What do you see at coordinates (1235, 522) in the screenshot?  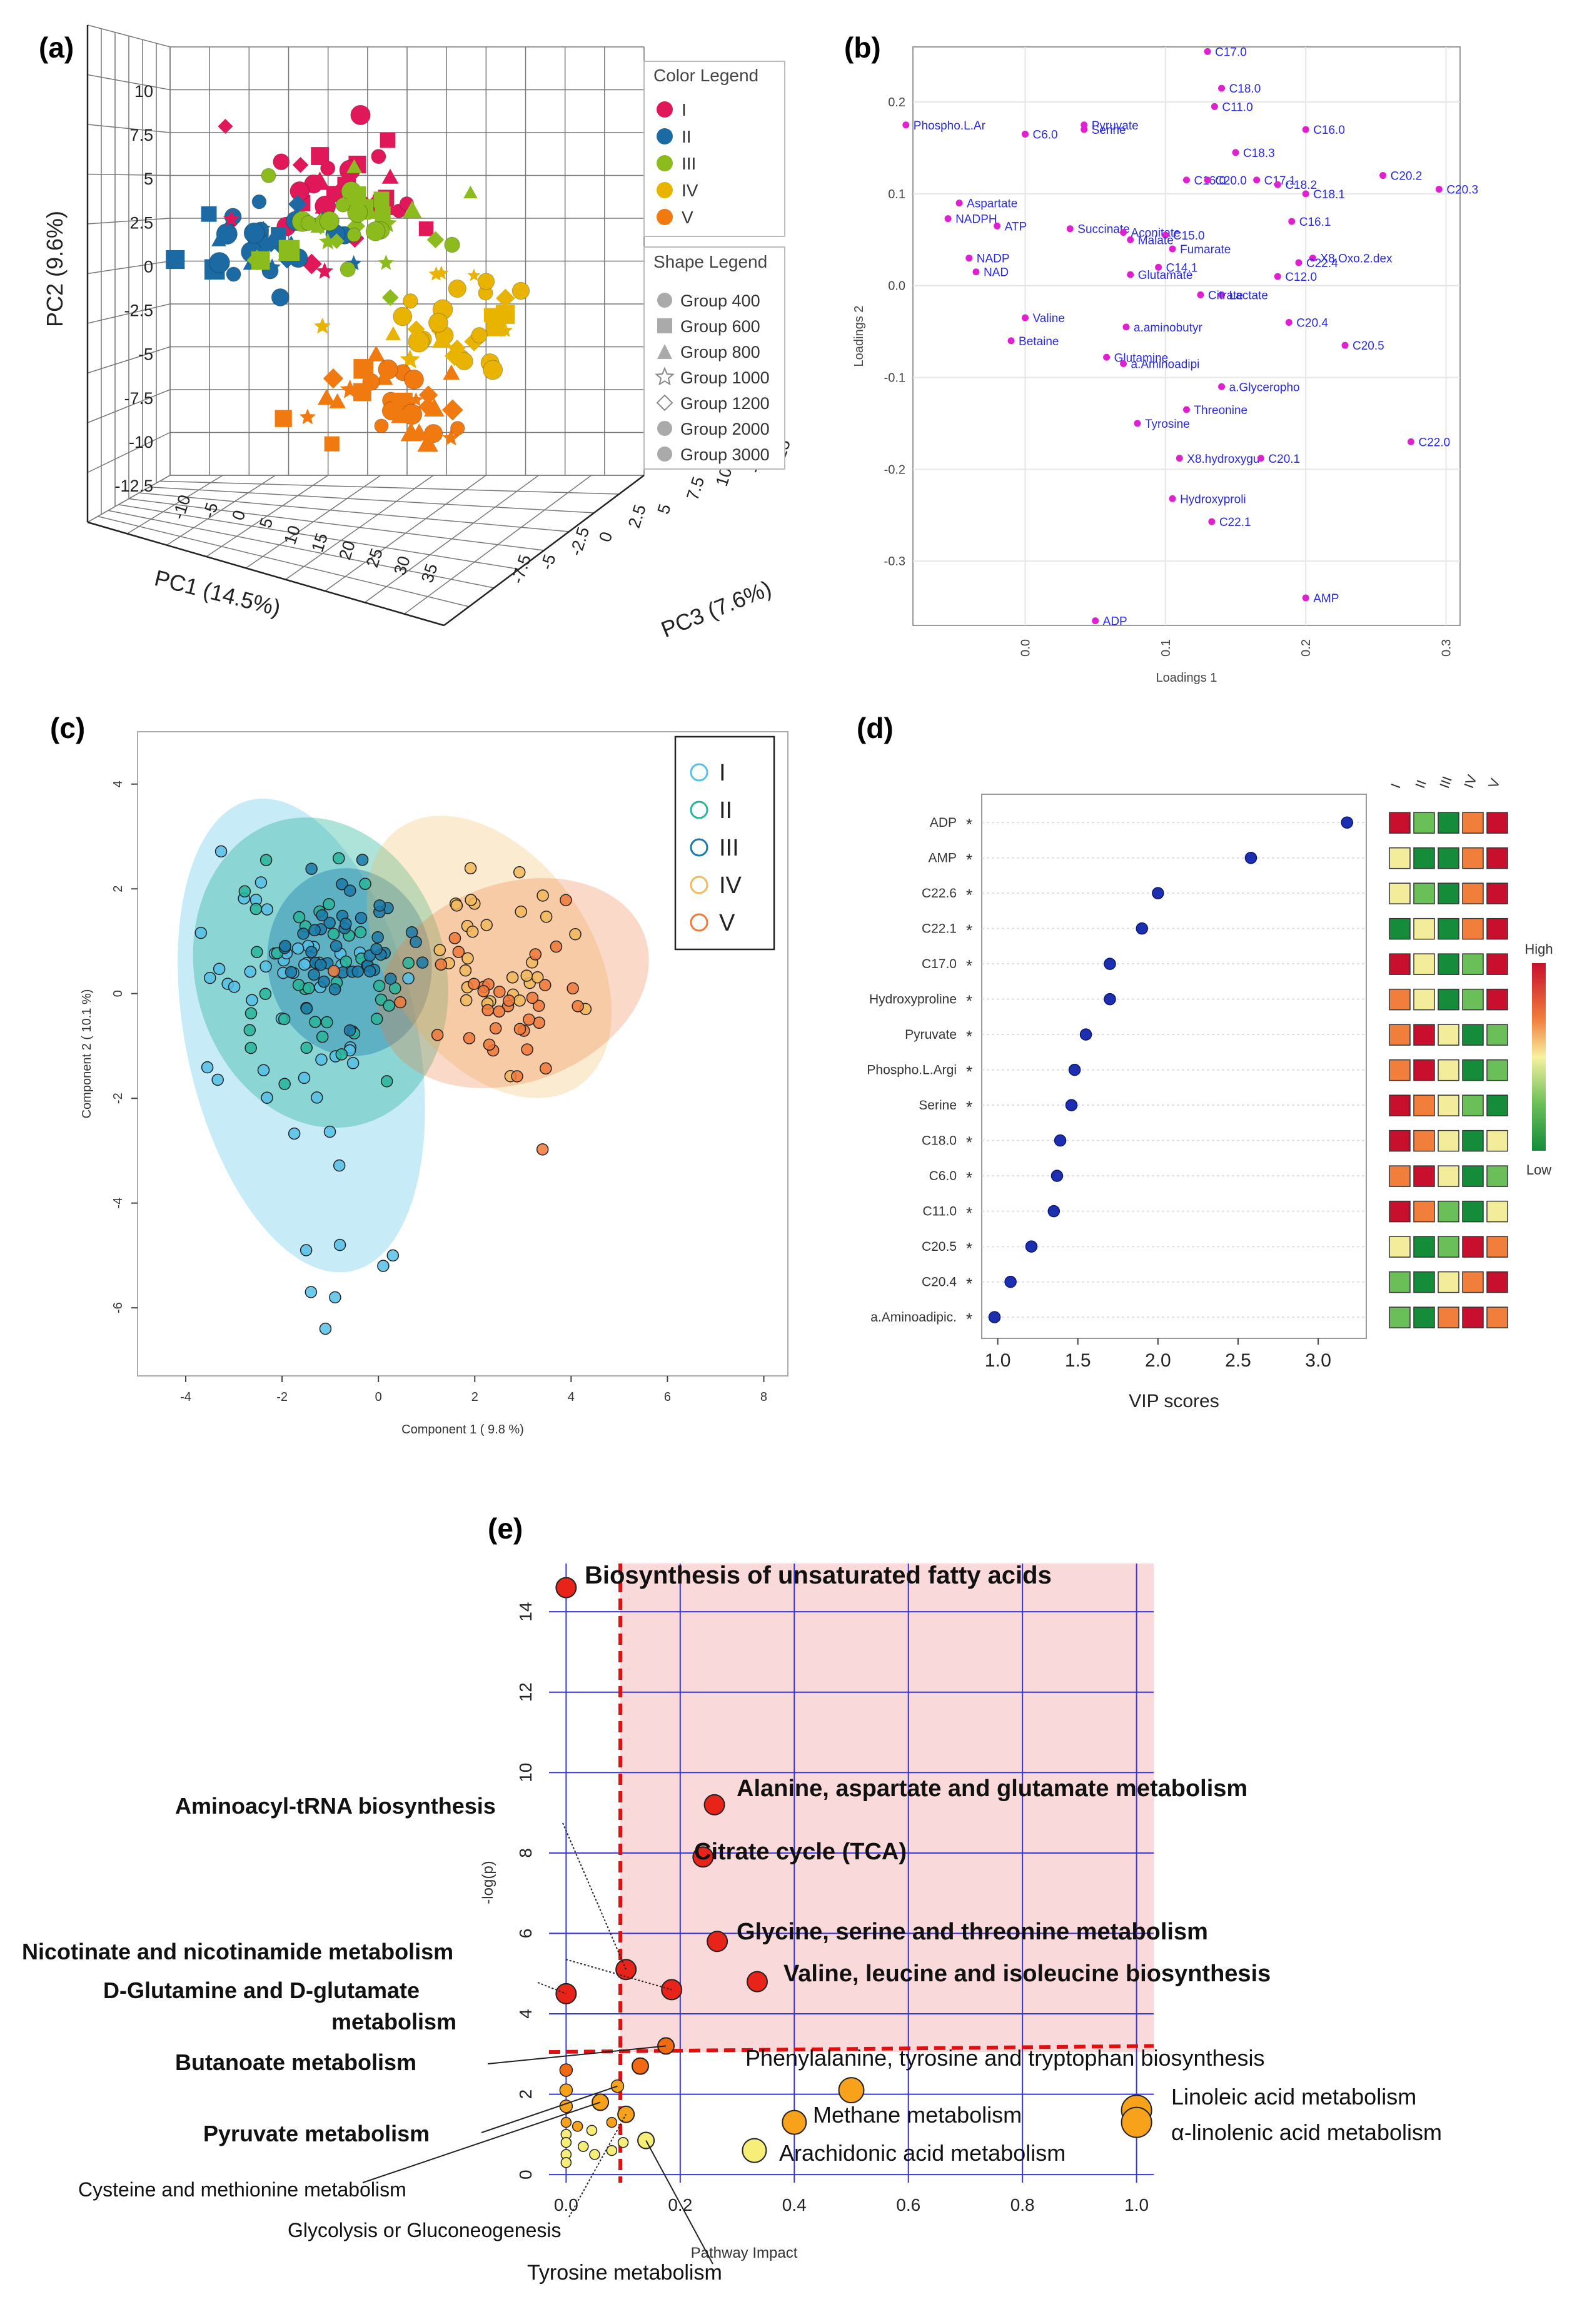 I see `loading-label: C22.1` at bounding box center [1235, 522].